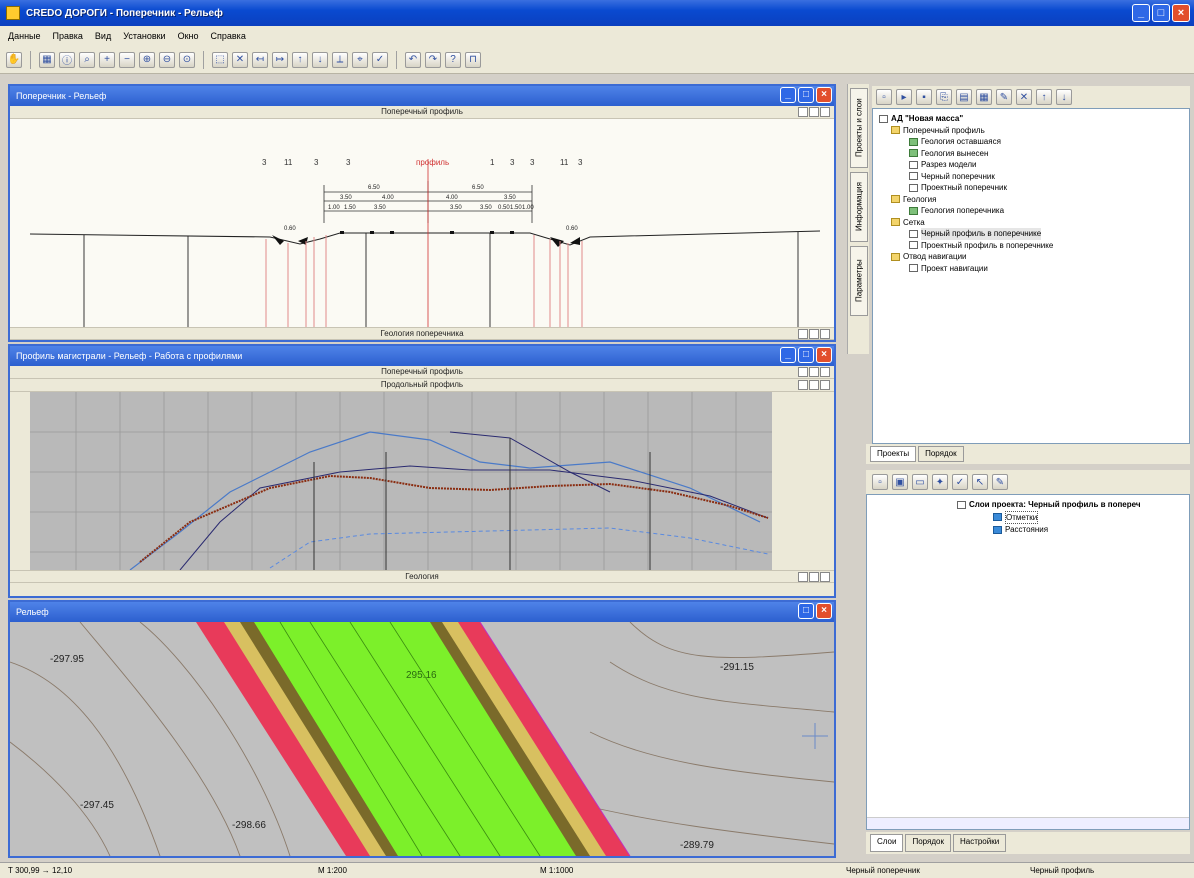 The width and height of the screenshot is (1194, 878). I want to click on tree-item: Геология оставшаяся, so click(1031, 142).